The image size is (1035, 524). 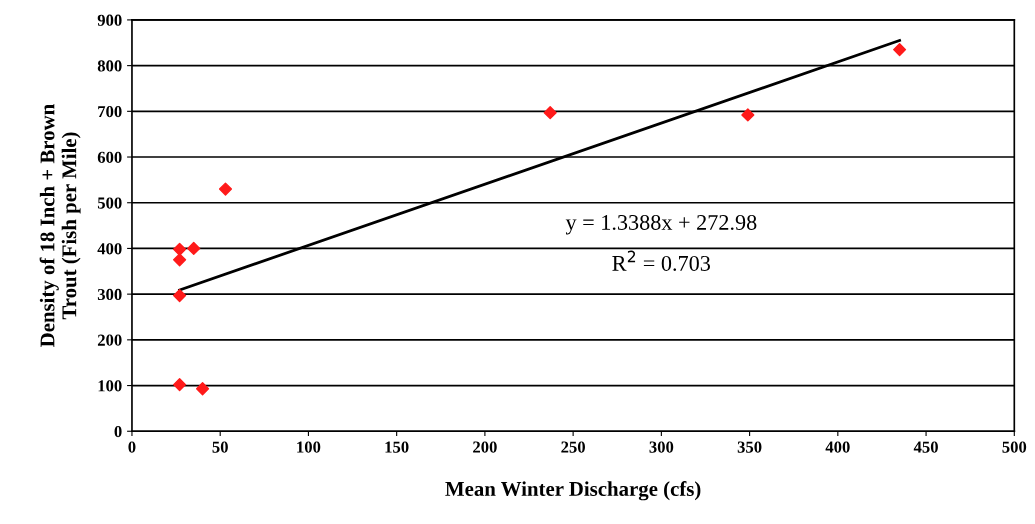 I want to click on y-tick-label: 900, so click(x=109, y=20).